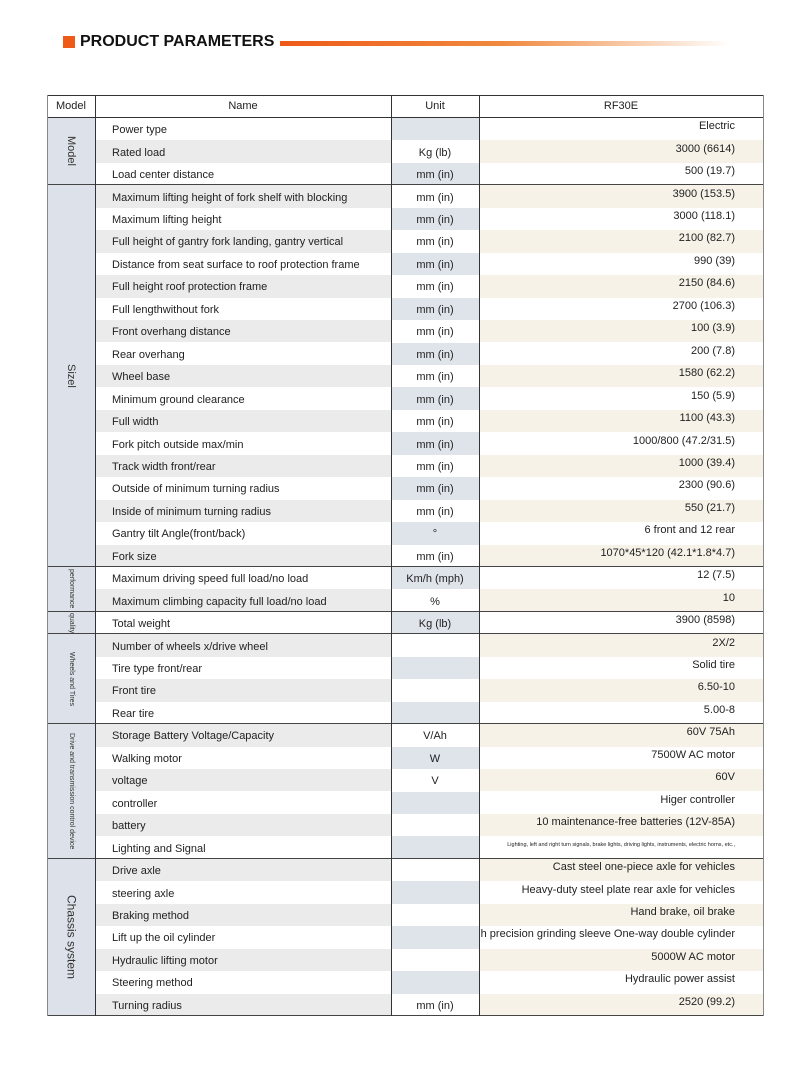 Image resolution: width=800 pixels, height=1085 pixels. I want to click on param-value: 2150 (84.6), so click(706, 283).